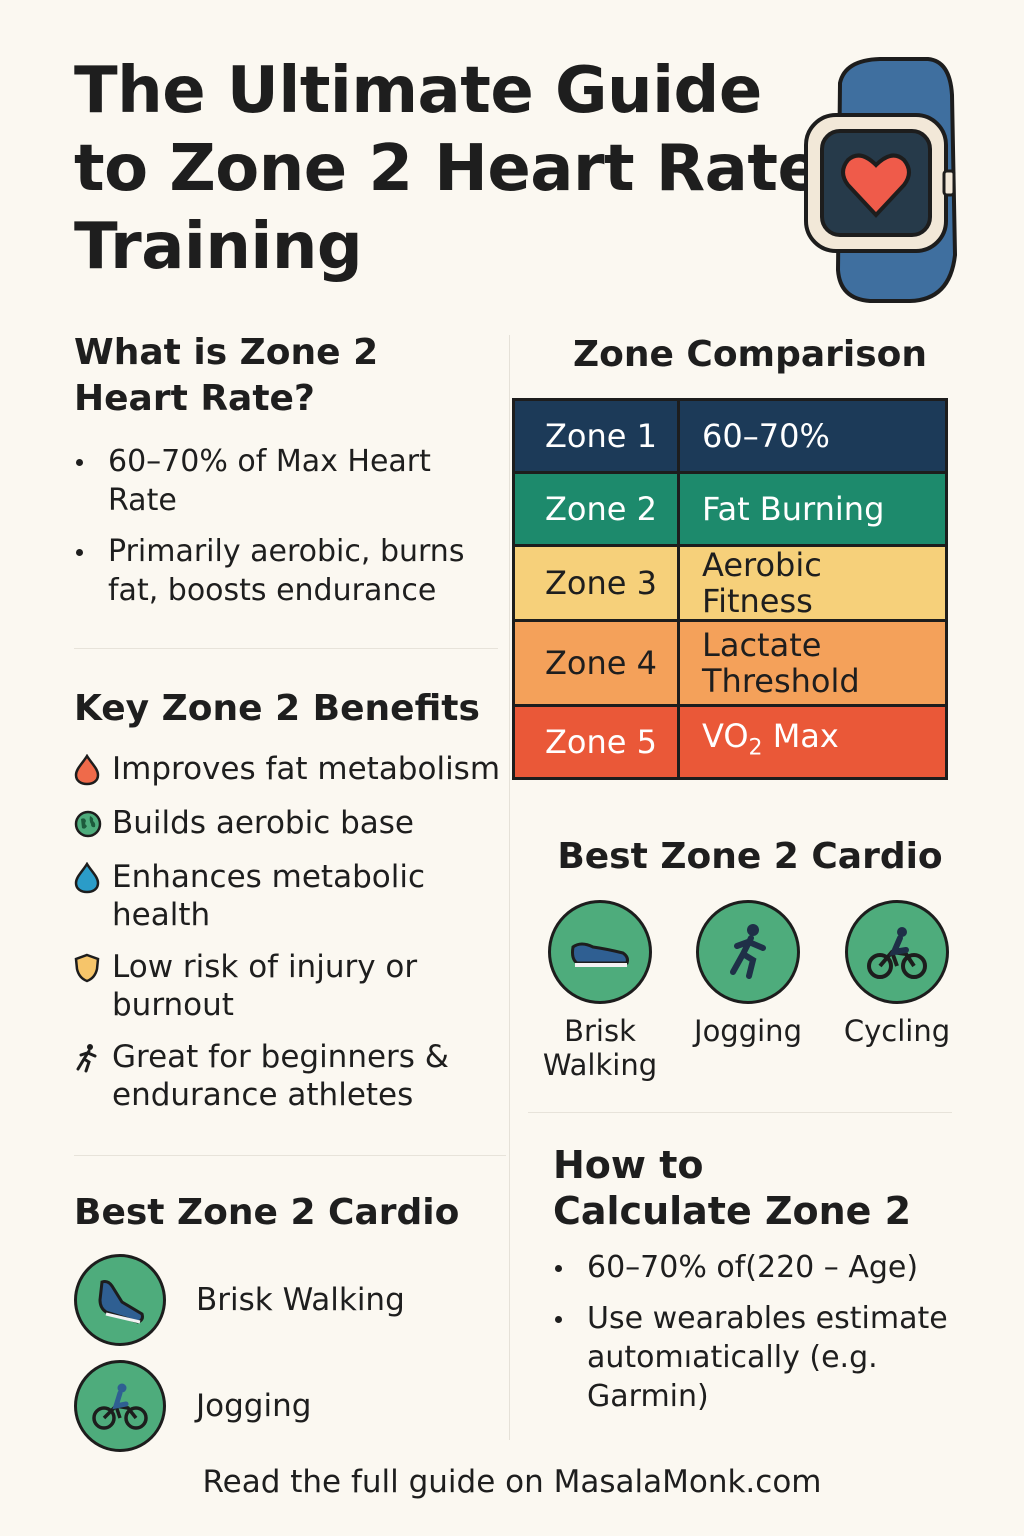 The height and width of the screenshot is (1536, 1024). I want to click on flame-icon, so click(93, 770).